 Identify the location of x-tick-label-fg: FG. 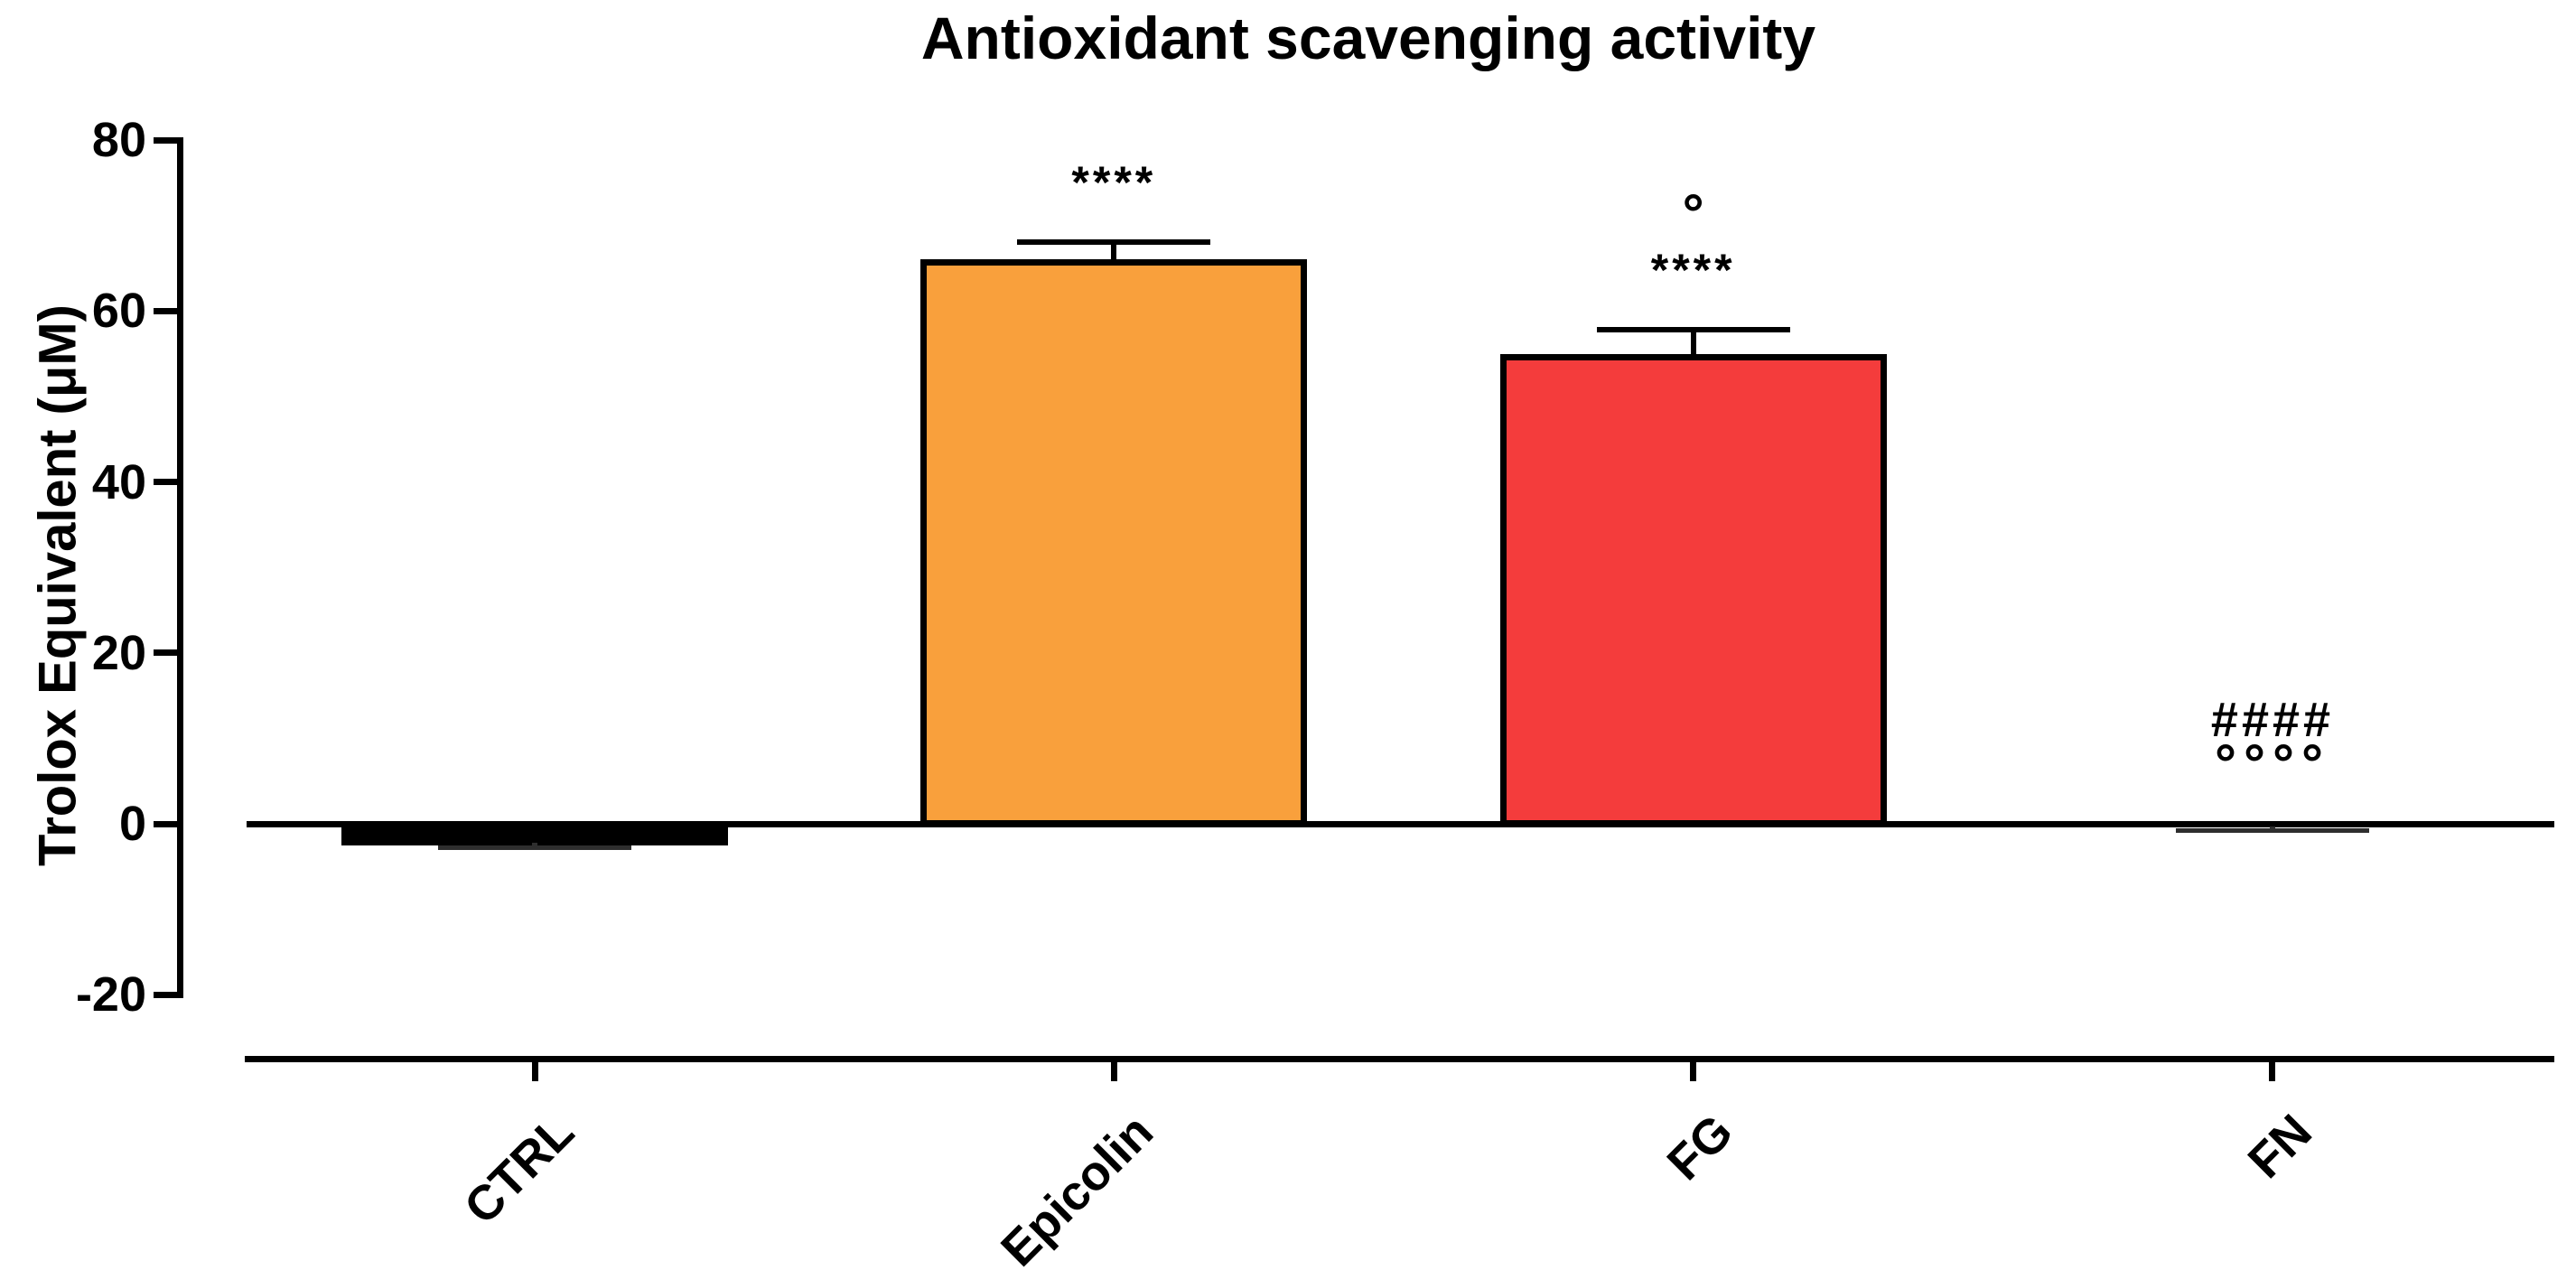
(1700, 1147).